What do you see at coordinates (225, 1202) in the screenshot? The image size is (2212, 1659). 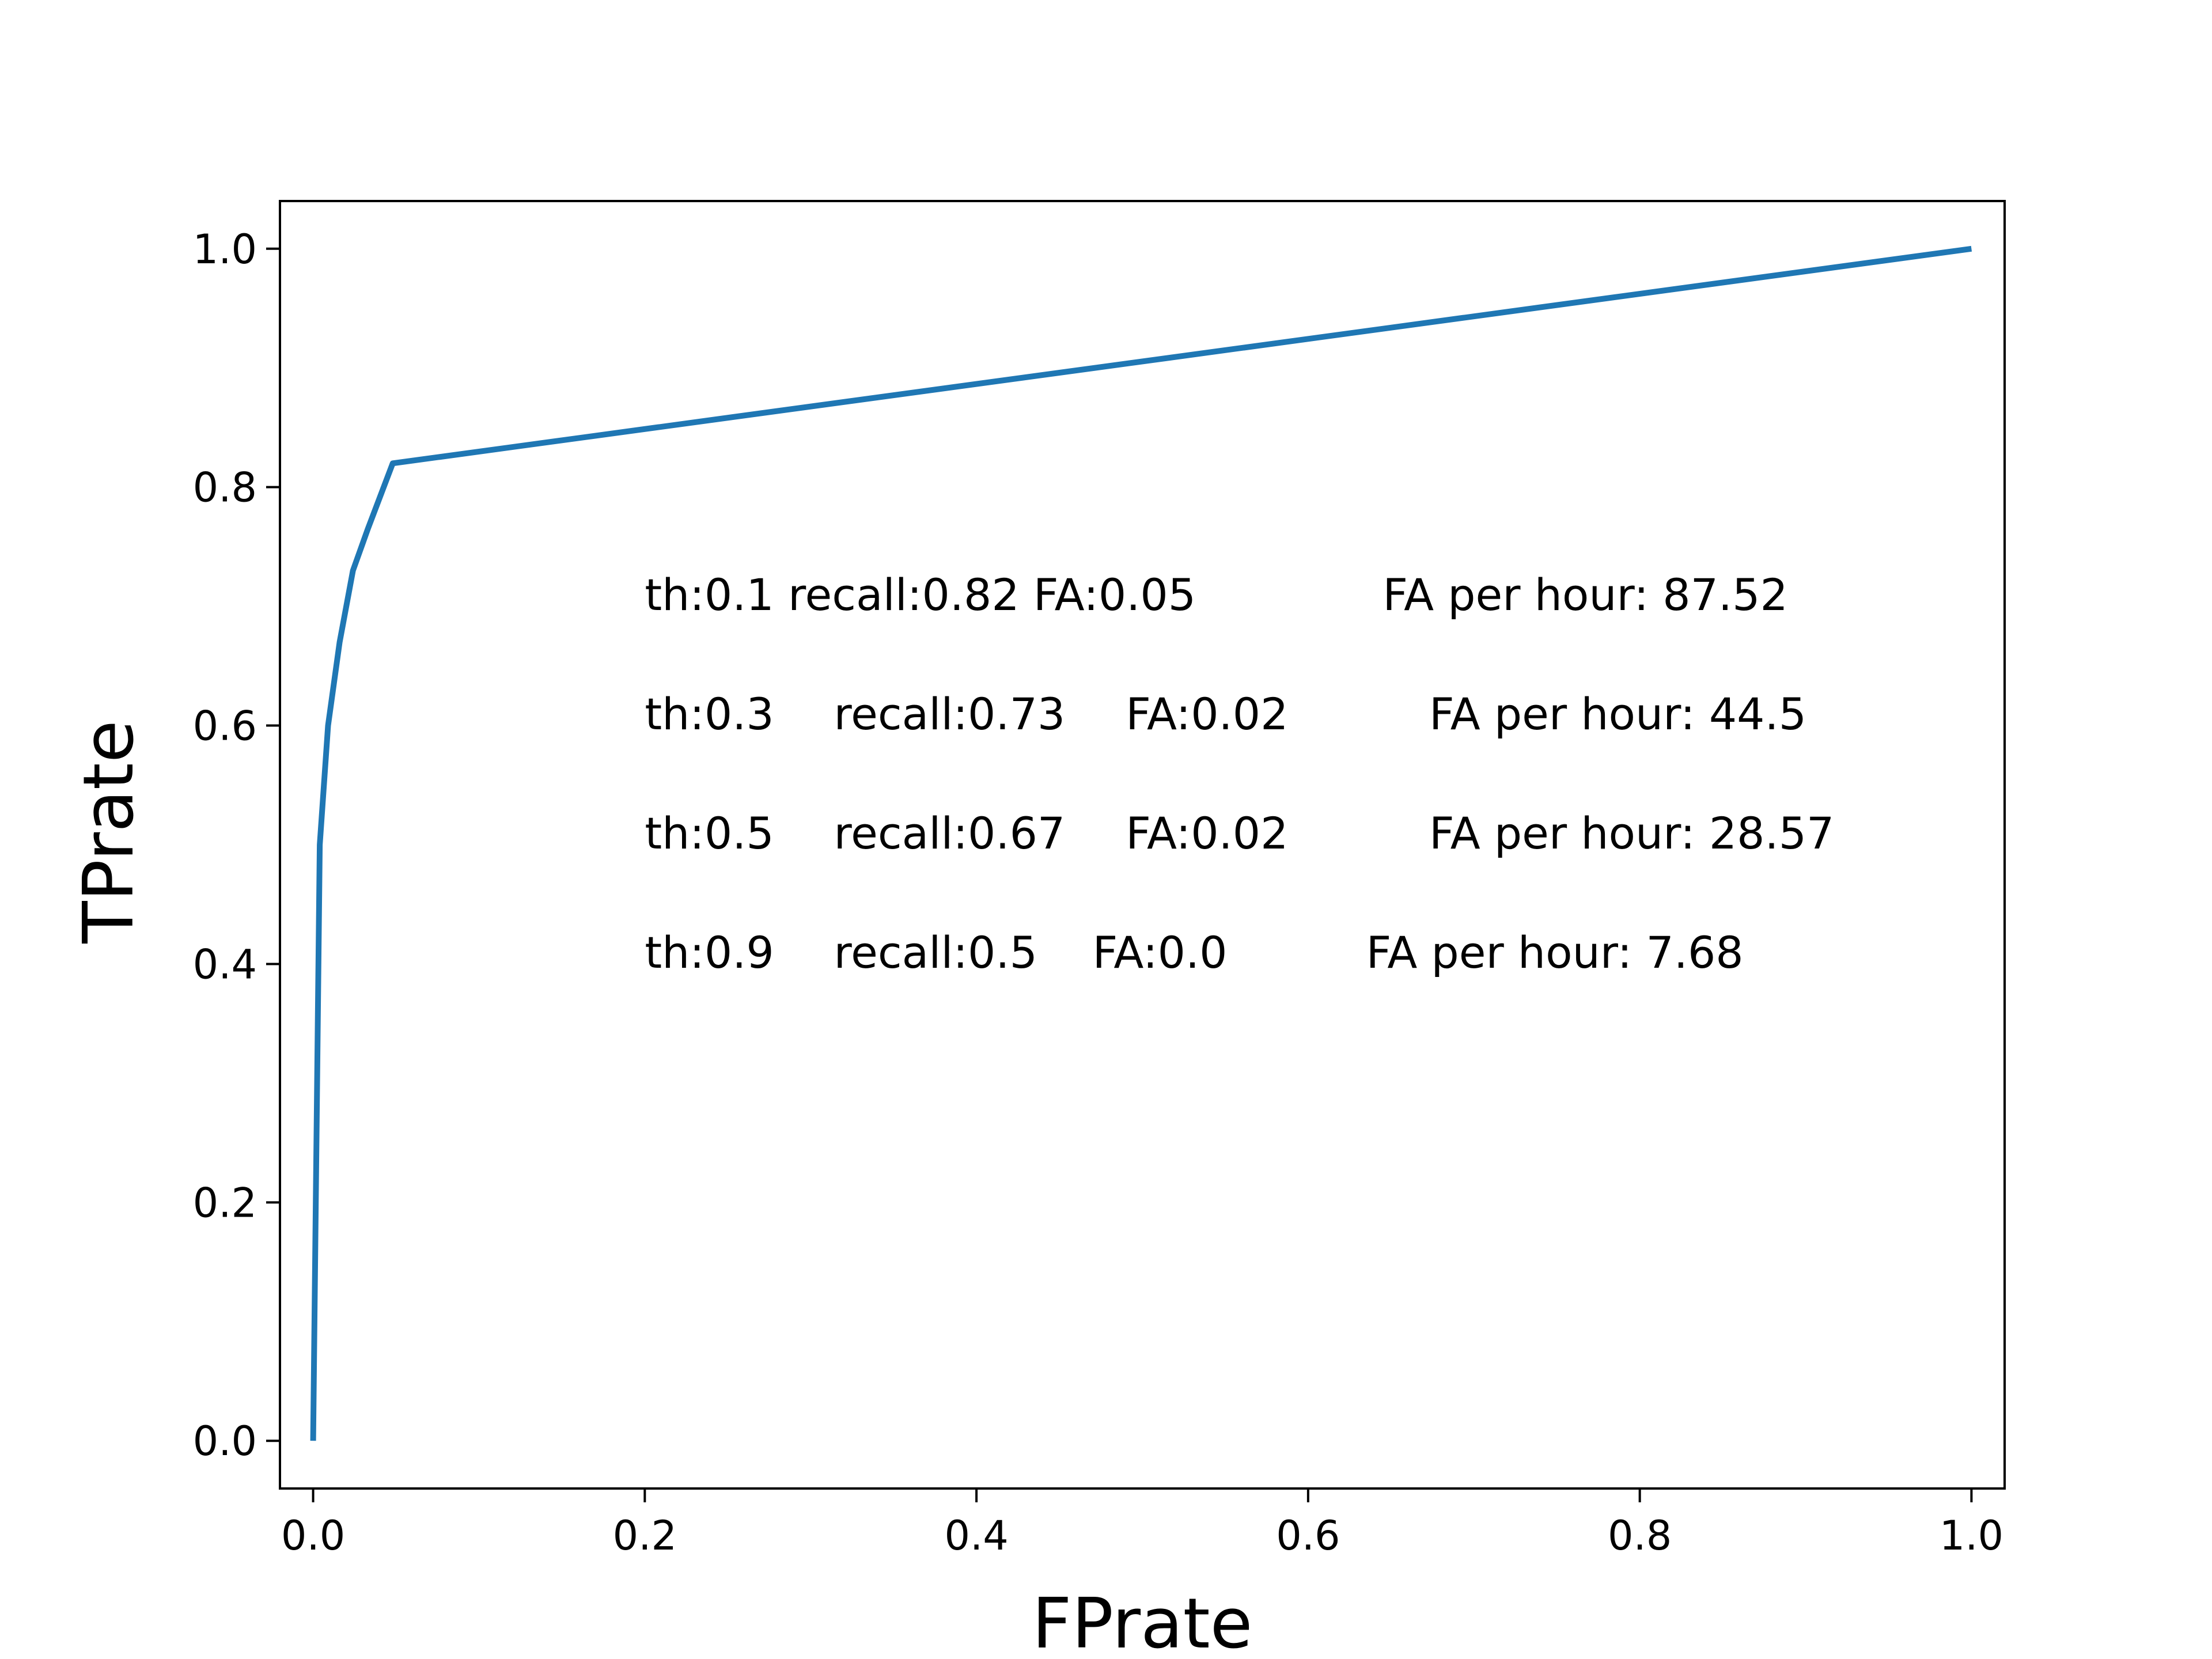 I see `y-tick-label-1: 0.2` at bounding box center [225, 1202].